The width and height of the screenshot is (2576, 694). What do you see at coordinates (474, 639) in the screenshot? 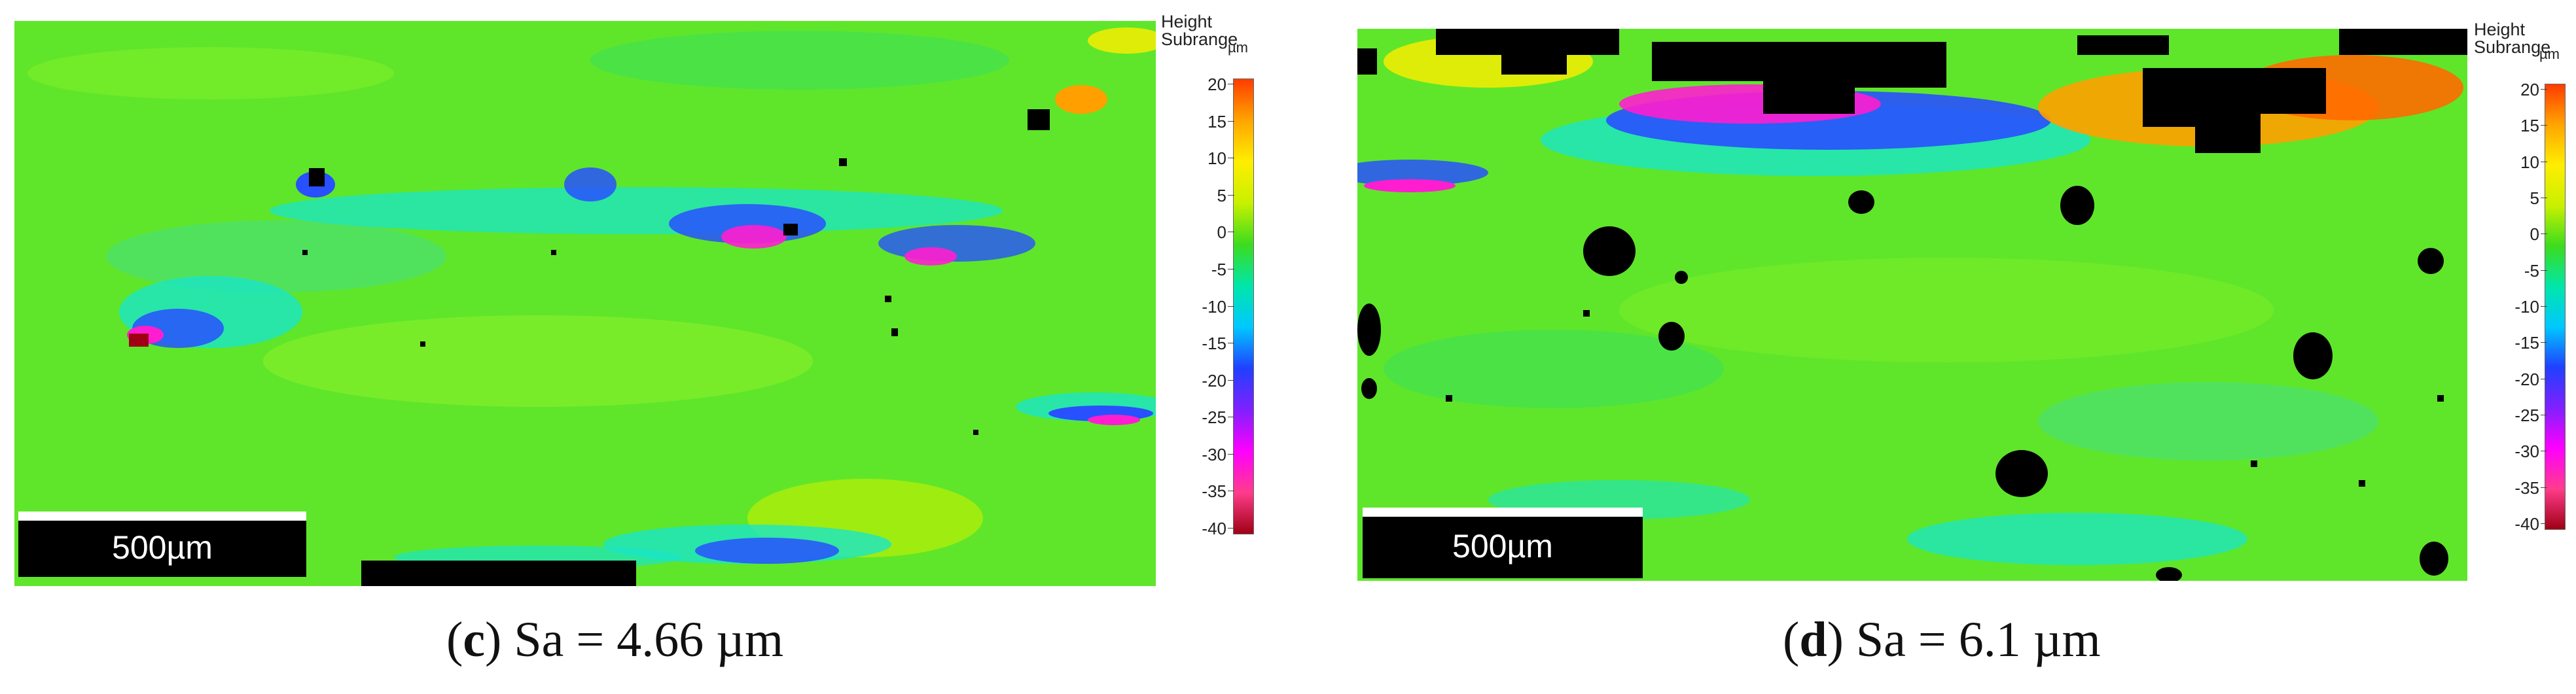
I see `caption-letter: c` at bounding box center [474, 639].